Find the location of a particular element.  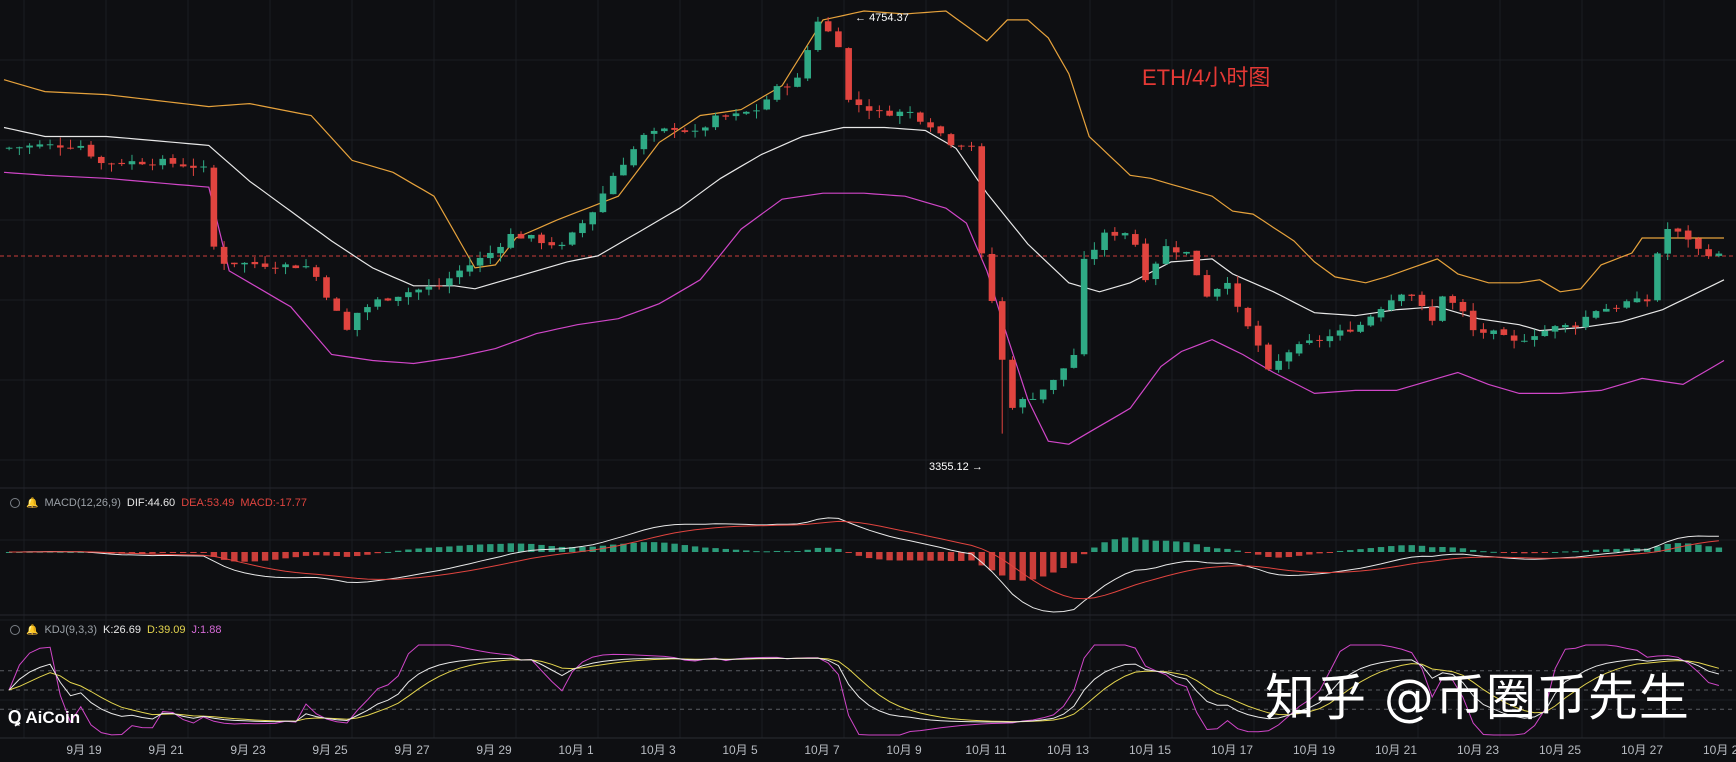

kdj-label: KDJ(9,3,3) is located at coordinates (71, 630).